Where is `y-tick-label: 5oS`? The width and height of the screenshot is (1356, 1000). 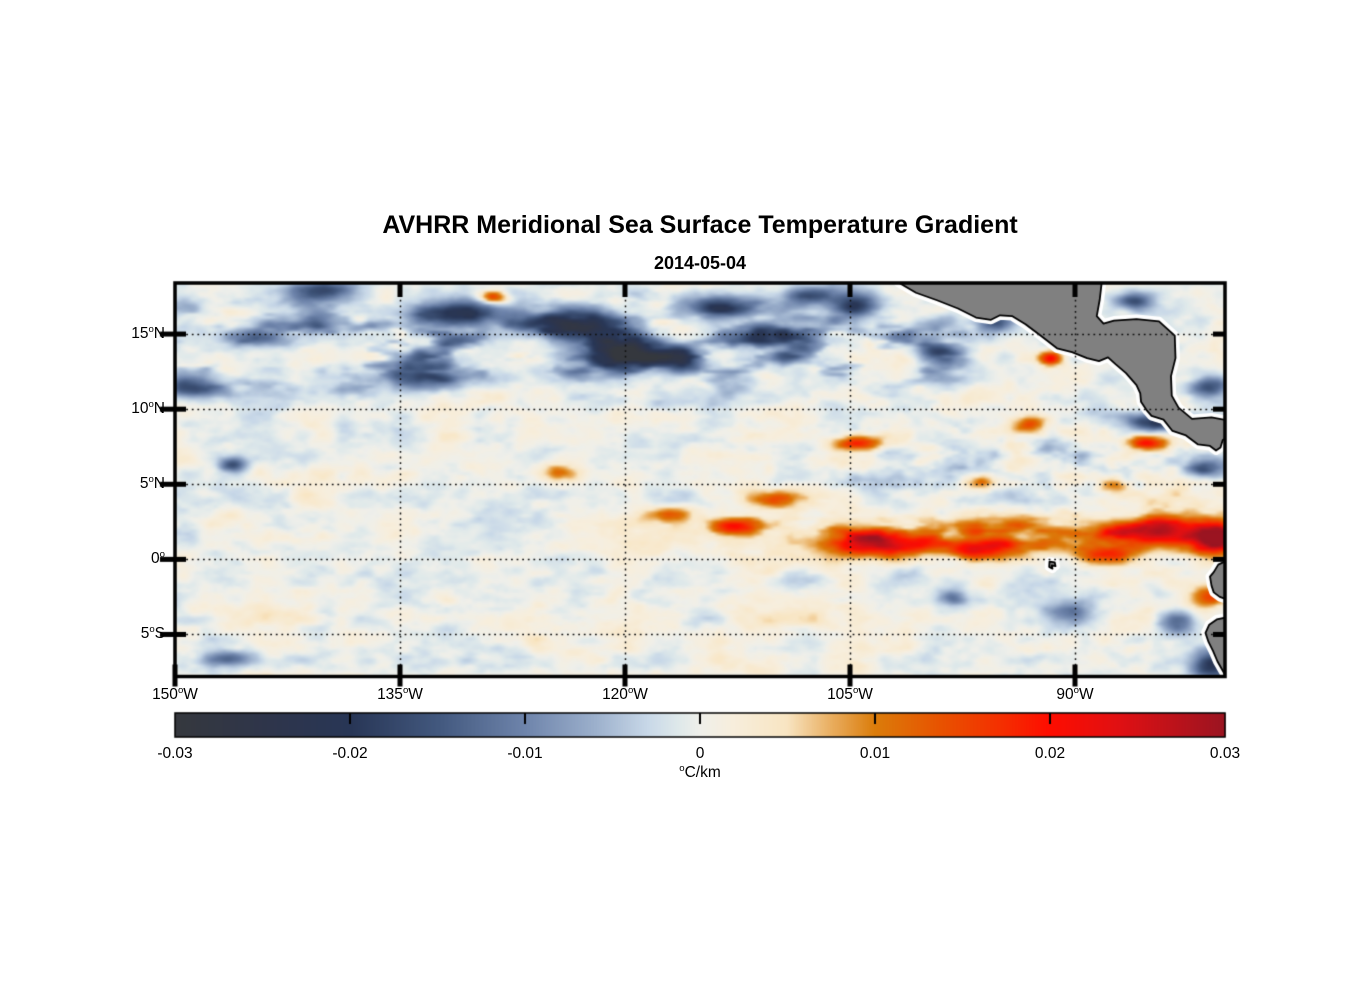
y-tick-label: 5oS is located at coordinates (152, 633).